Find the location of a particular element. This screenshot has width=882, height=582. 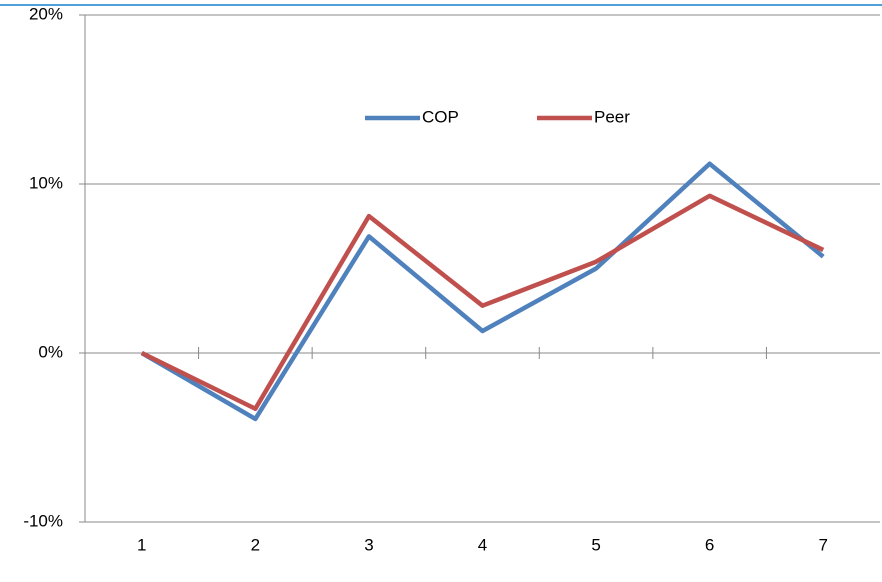

x-tick-label: 3 is located at coordinates (368, 544).